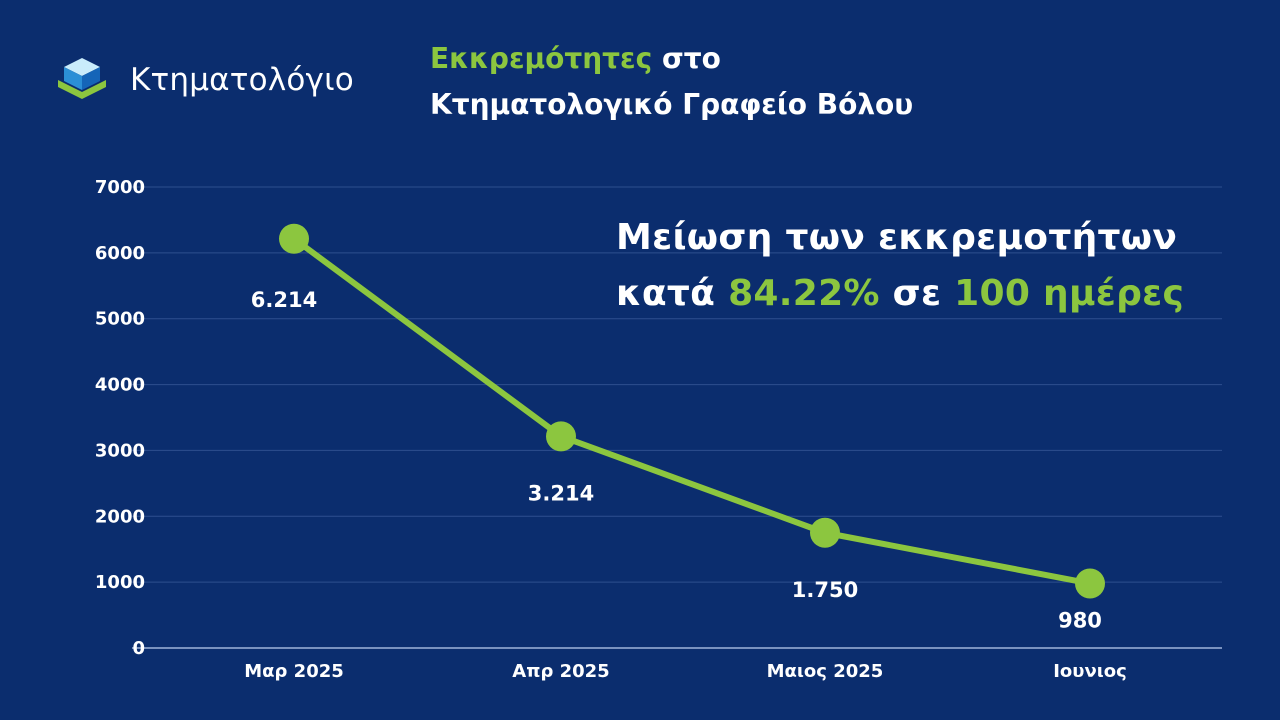  I want to click on callout-days: 100 ημέρες, so click(1069, 293).